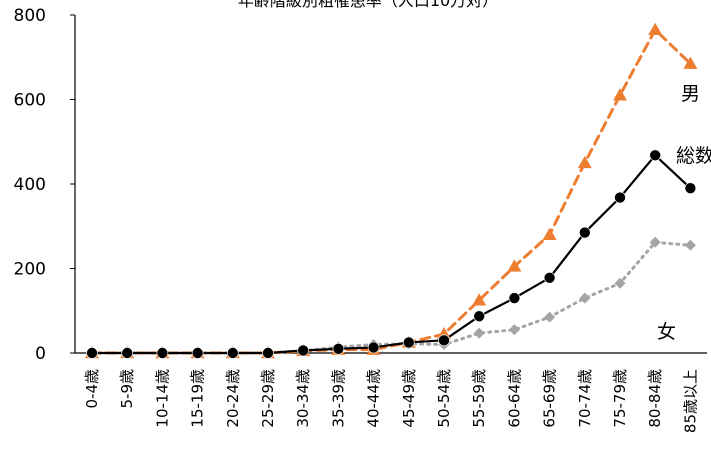  I want to click on y-tick-label: 400, so click(30, 185).